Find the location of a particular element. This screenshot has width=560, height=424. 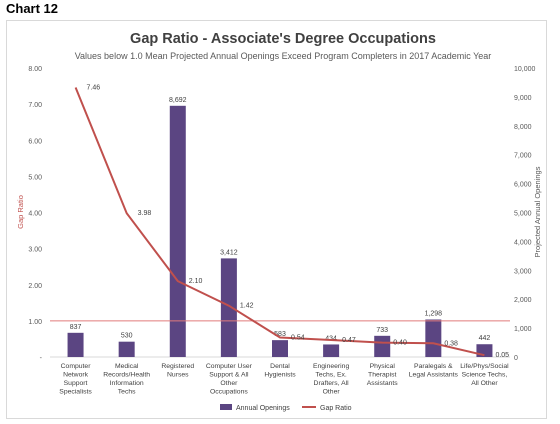

y-tick-right: 0 is located at coordinates (516, 358).